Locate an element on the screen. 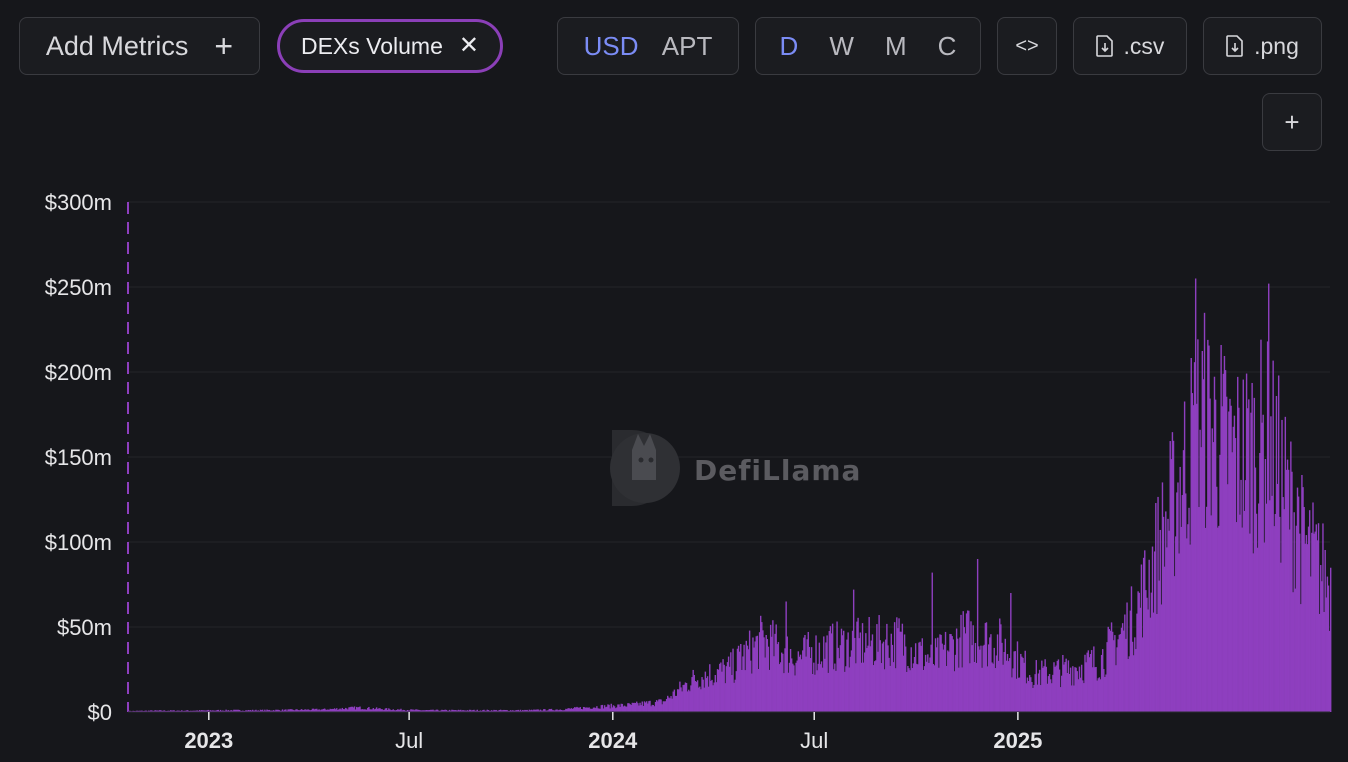  metric-chip-dexs-volume: DEXs Volume ✕ is located at coordinates (390, 46).